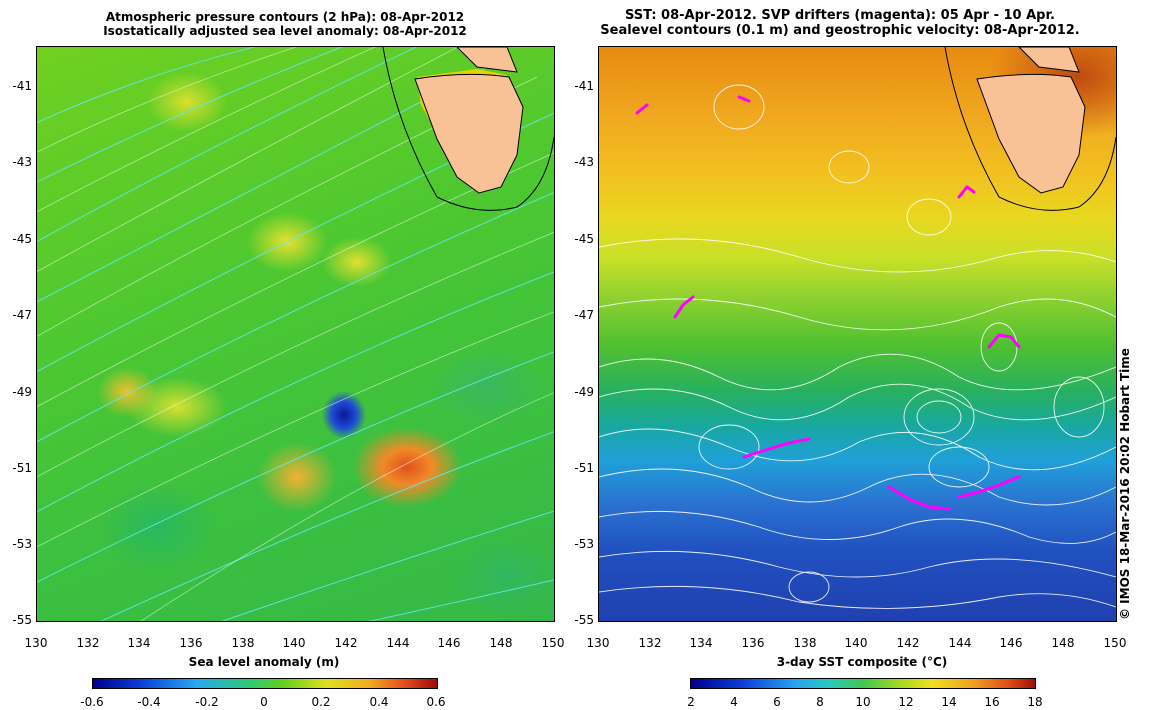 This screenshot has width=1150, height=710. I want to click on colorbar-tick: 4, so click(734, 702).